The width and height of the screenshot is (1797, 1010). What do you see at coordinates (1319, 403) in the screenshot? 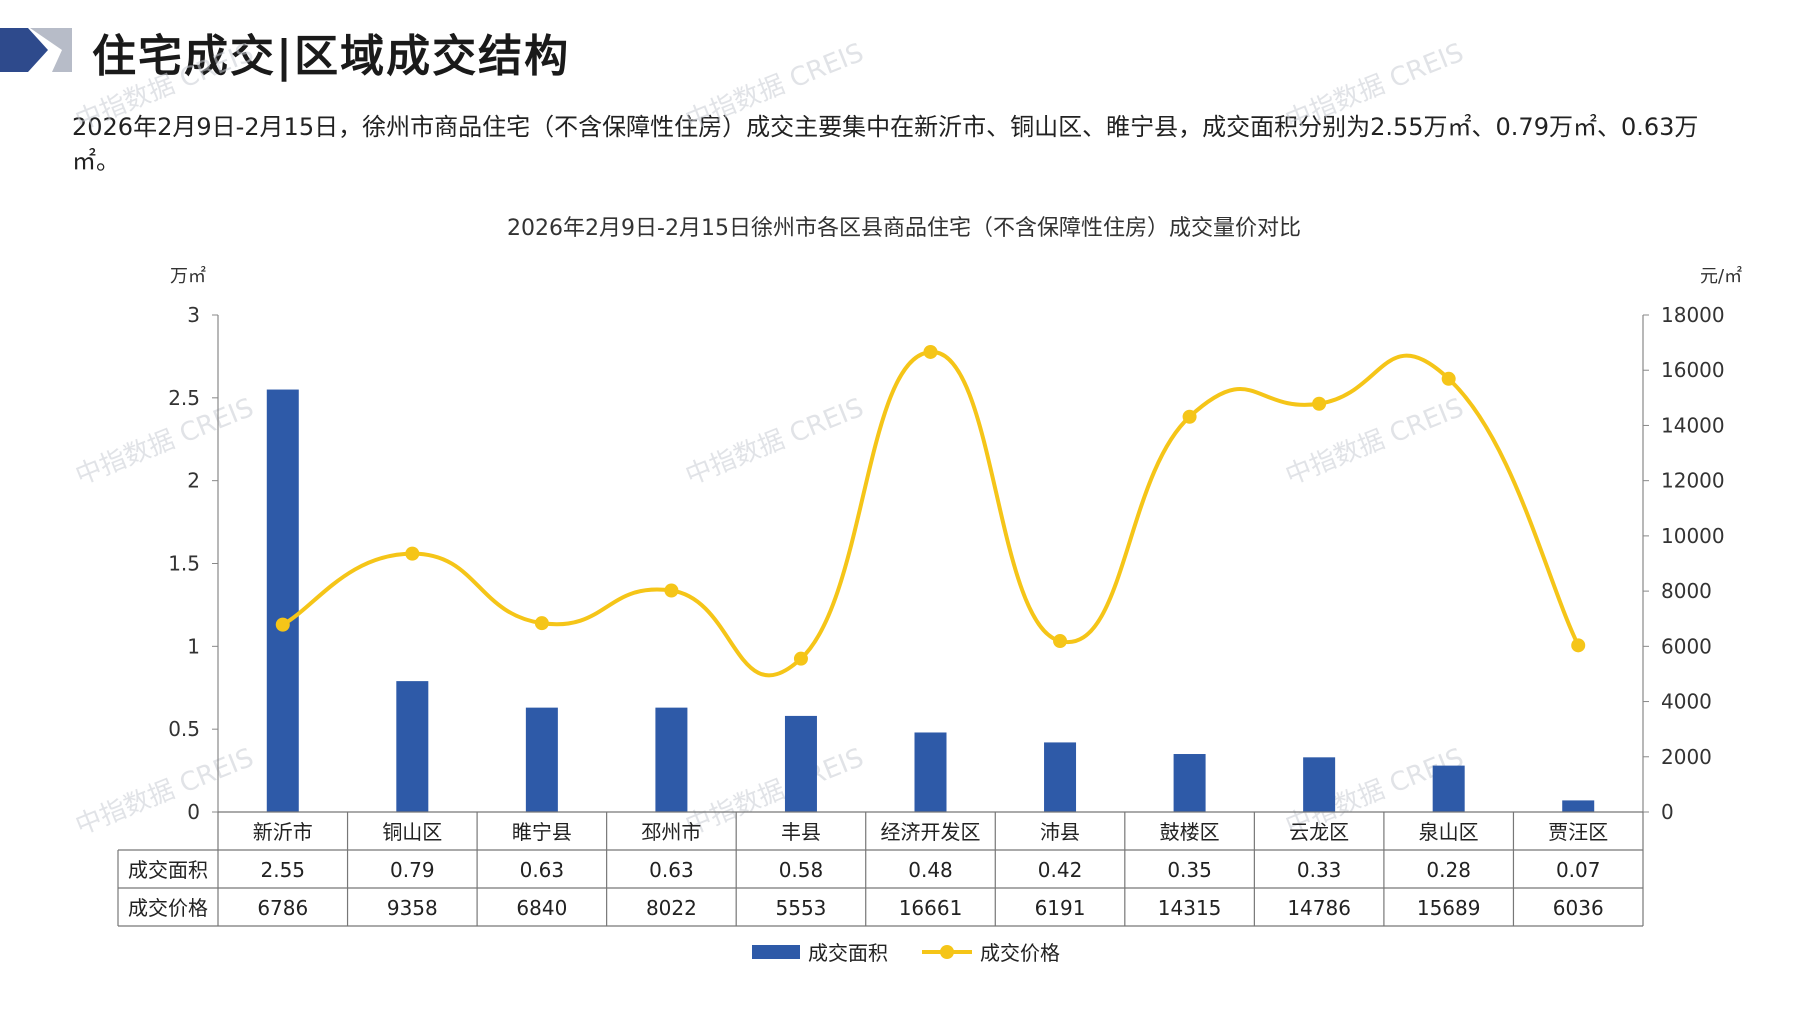
I see `price-point-云龙区` at bounding box center [1319, 403].